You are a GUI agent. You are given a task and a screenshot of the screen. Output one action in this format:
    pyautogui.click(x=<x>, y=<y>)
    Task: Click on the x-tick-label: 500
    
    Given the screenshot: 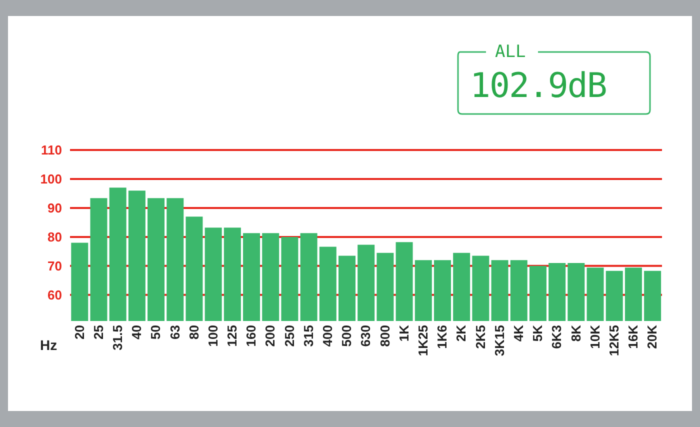 What is the action you would take?
    pyautogui.click(x=346, y=336)
    